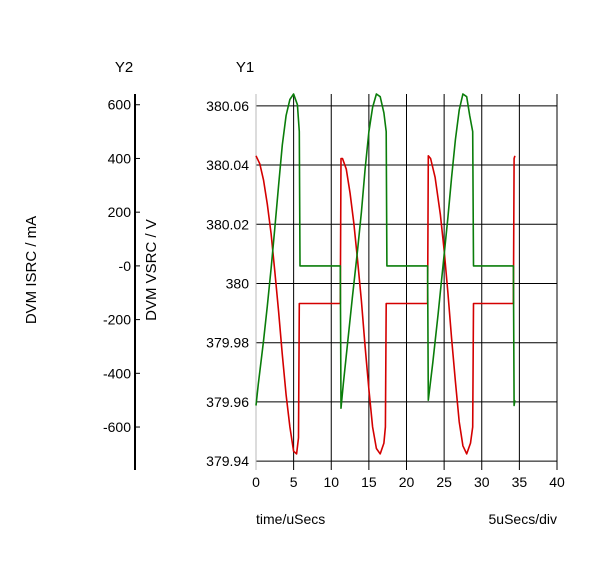  What do you see at coordinates (557, 482) in the screenshot?
I see `x-tick-label: 40` at bounding box center [557, 482].